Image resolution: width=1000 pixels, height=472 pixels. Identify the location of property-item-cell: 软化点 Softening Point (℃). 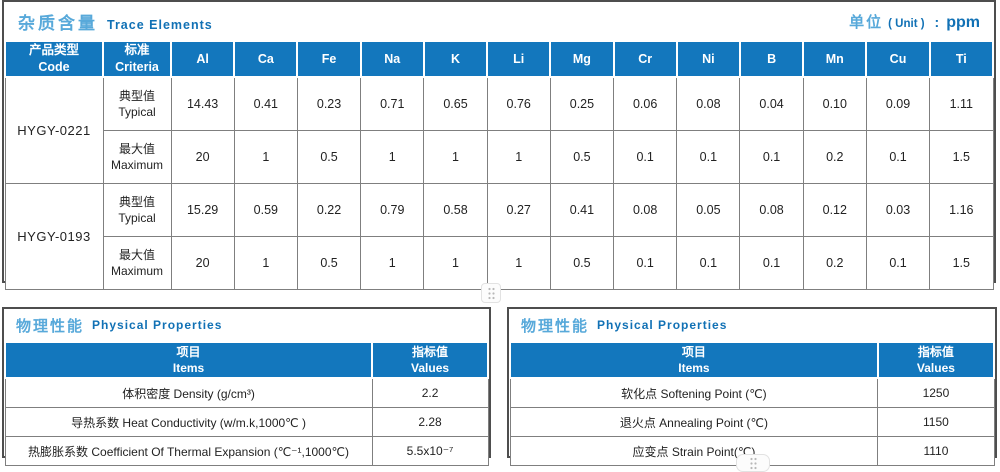
(694, 392).